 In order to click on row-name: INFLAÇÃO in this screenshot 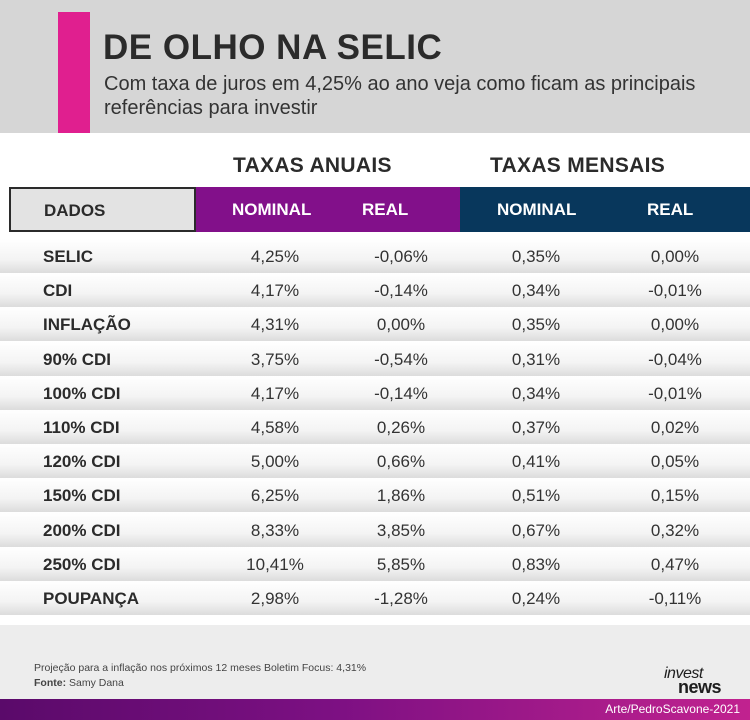, I will do `click(87, 324)`.